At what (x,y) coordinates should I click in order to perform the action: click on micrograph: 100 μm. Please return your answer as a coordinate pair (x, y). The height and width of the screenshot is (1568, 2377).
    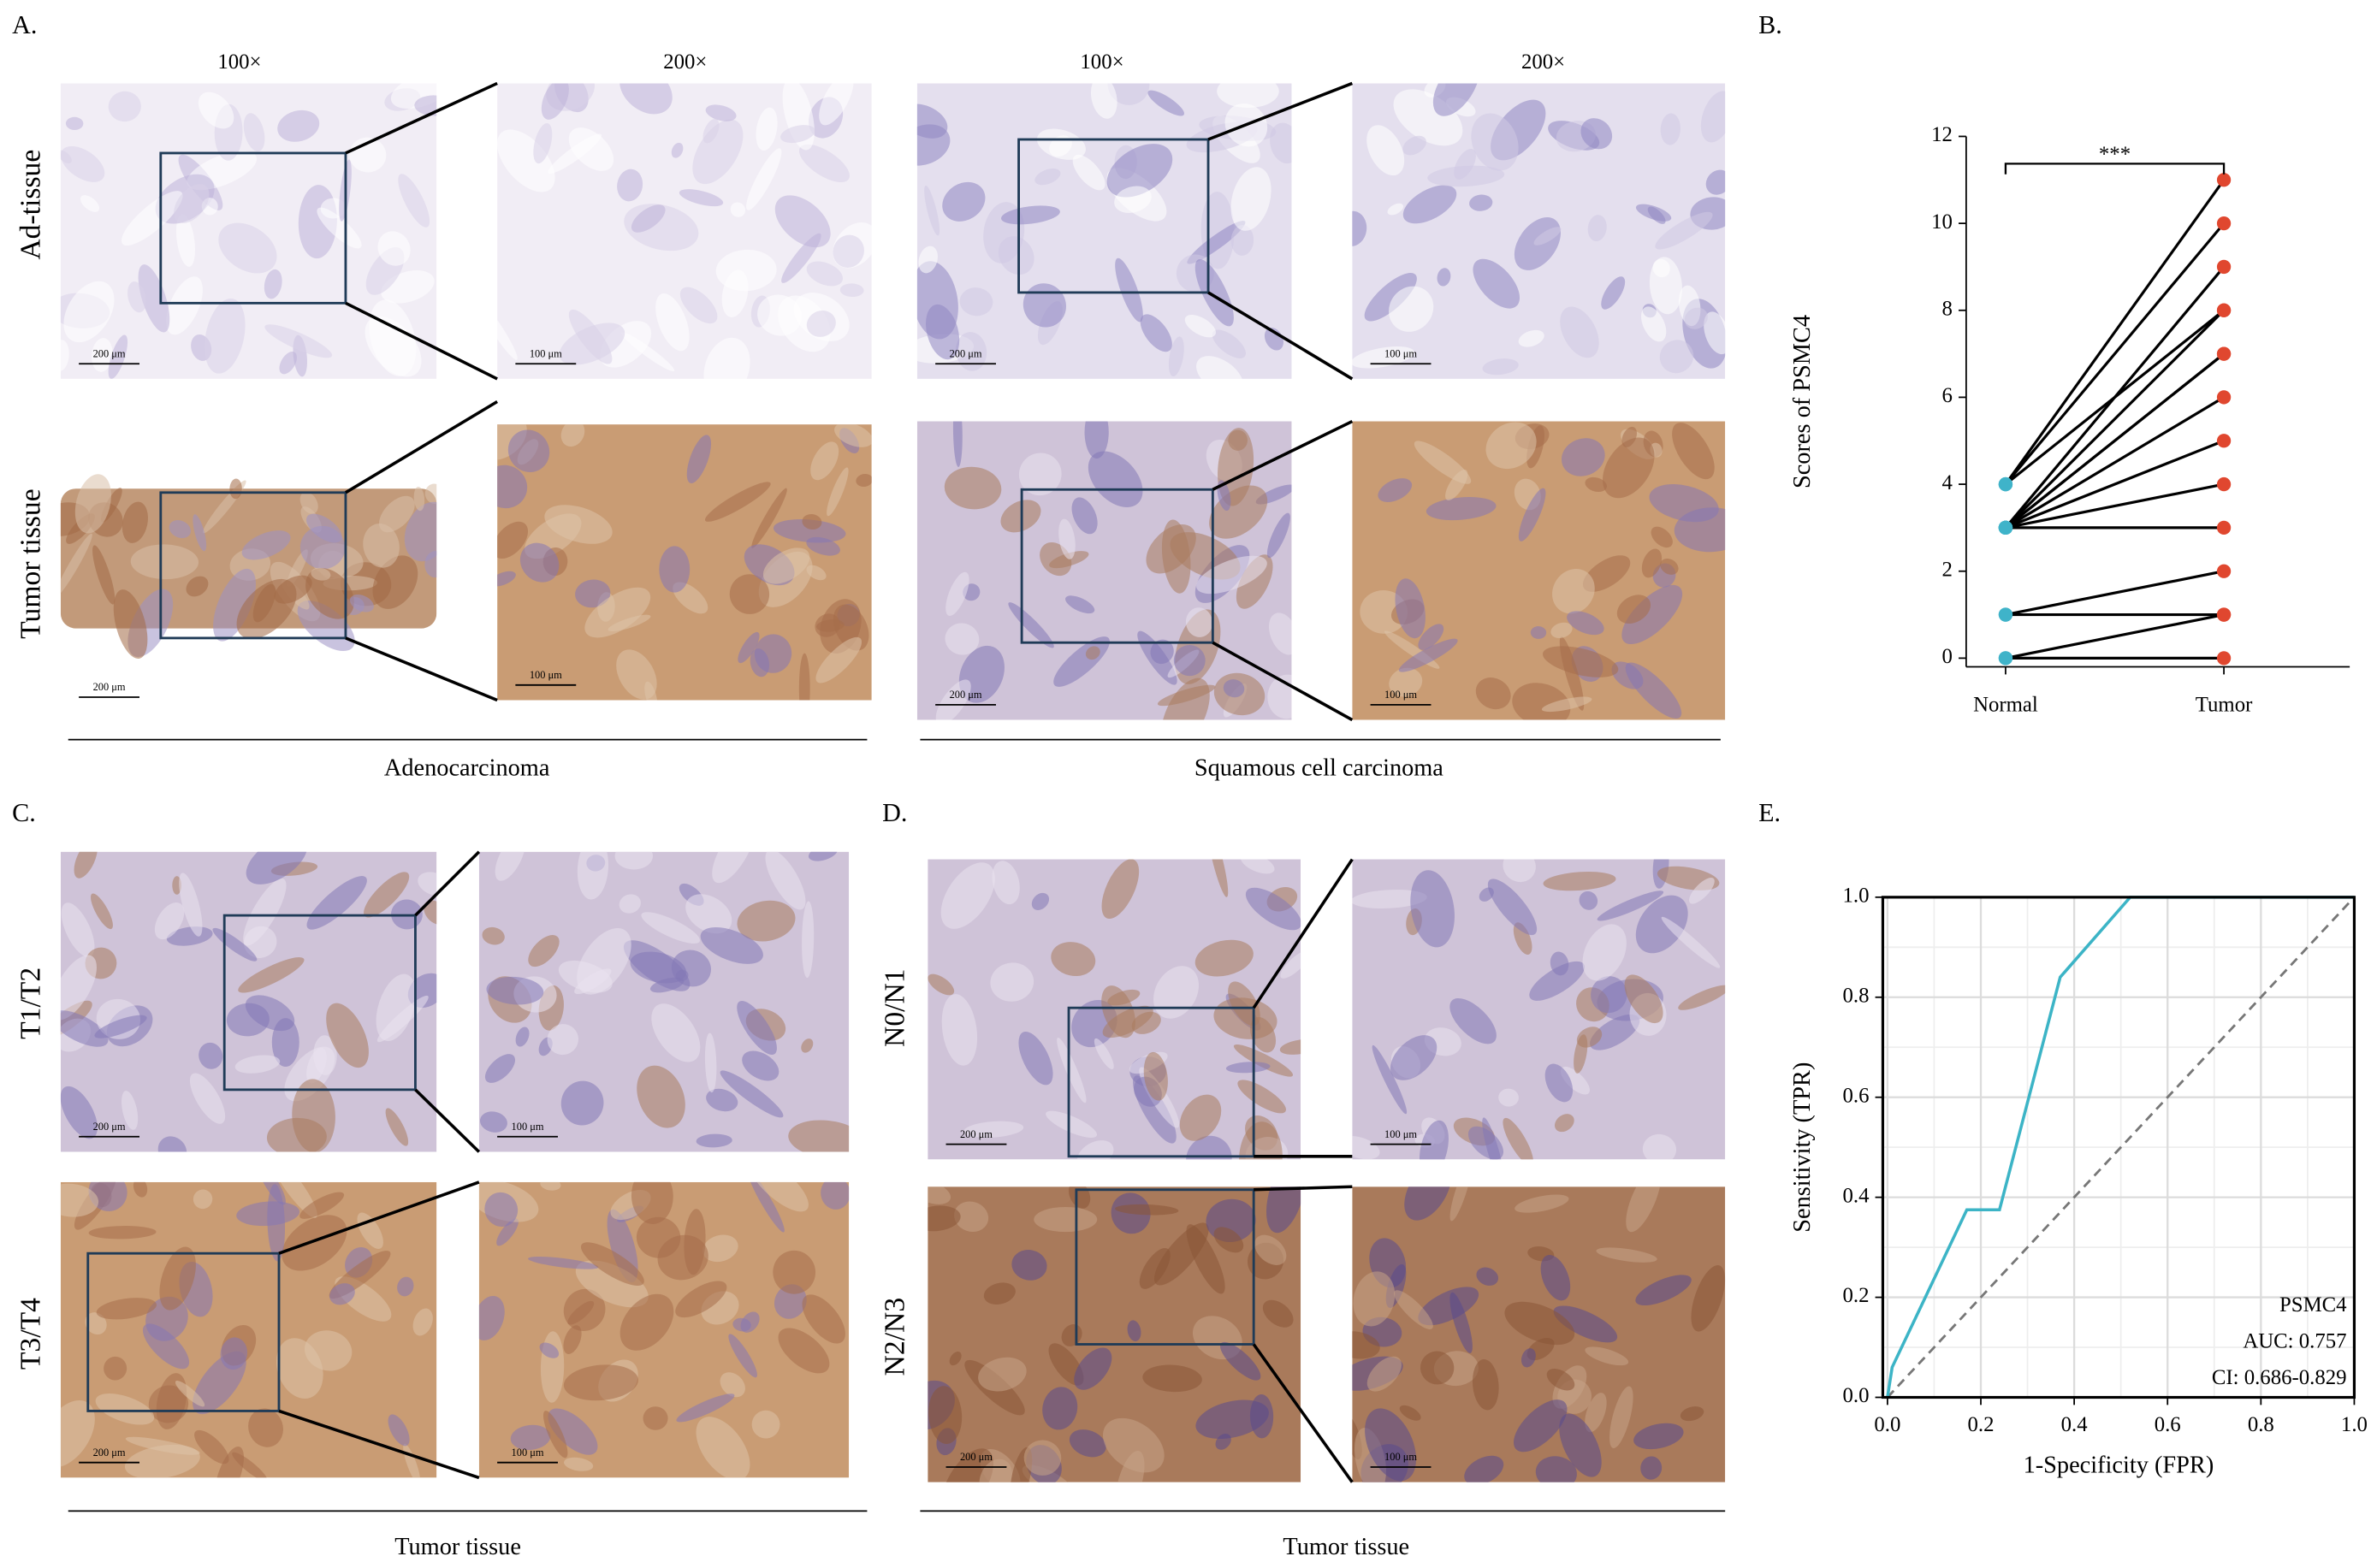
    Looking at the image, I should click on (1539, 1334).